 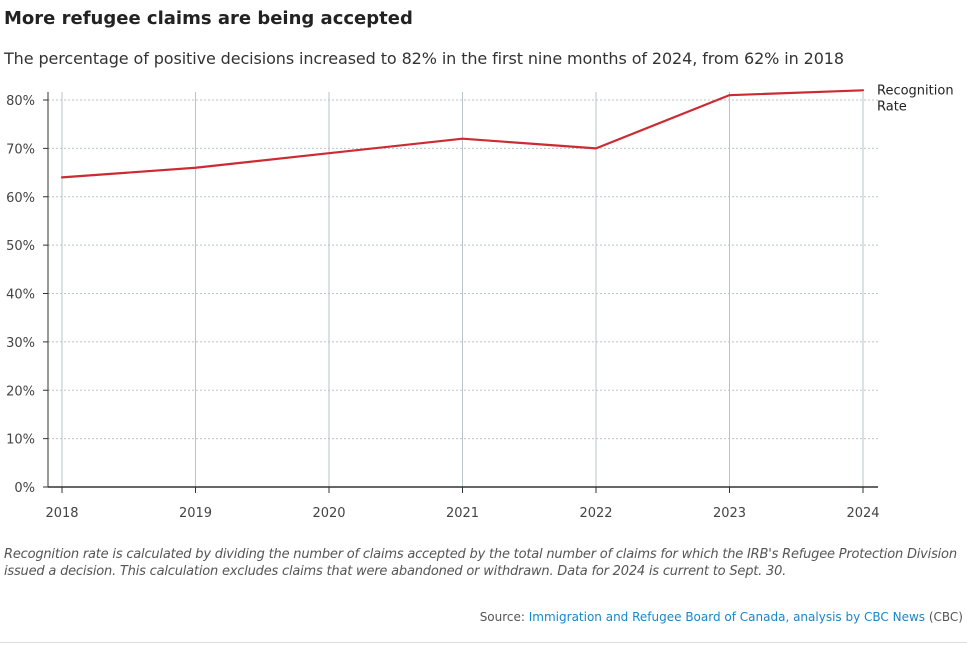 I want to click on x-tick-label: 2022, so click(x=595, y=513).